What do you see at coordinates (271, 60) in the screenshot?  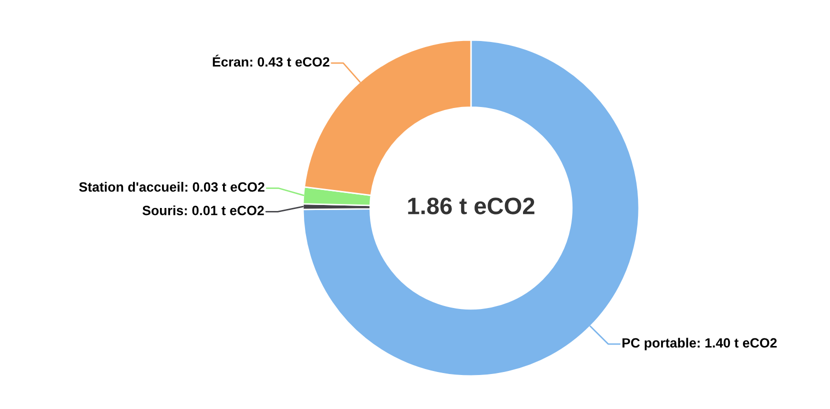 I see `slice-label: Écran: 0.43 t eCO2` at bounding box center [271, 60].